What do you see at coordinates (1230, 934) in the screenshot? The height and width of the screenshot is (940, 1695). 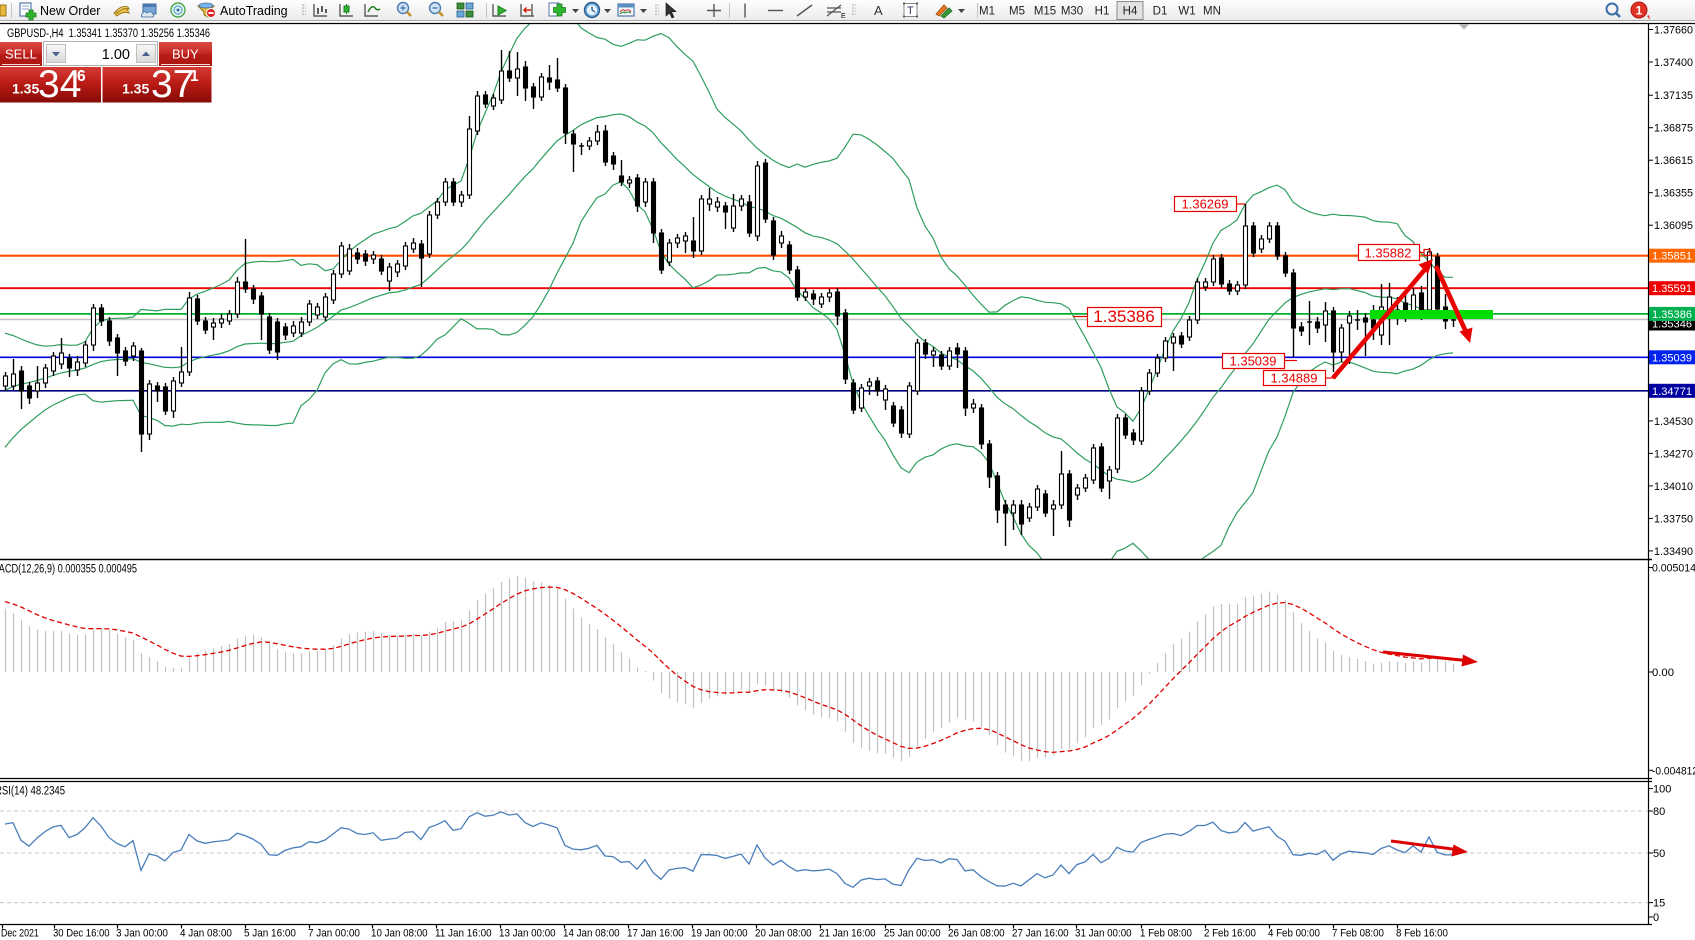 I see `svg-text: 2 Feb 16:00` at bounding box center [1230, 934].